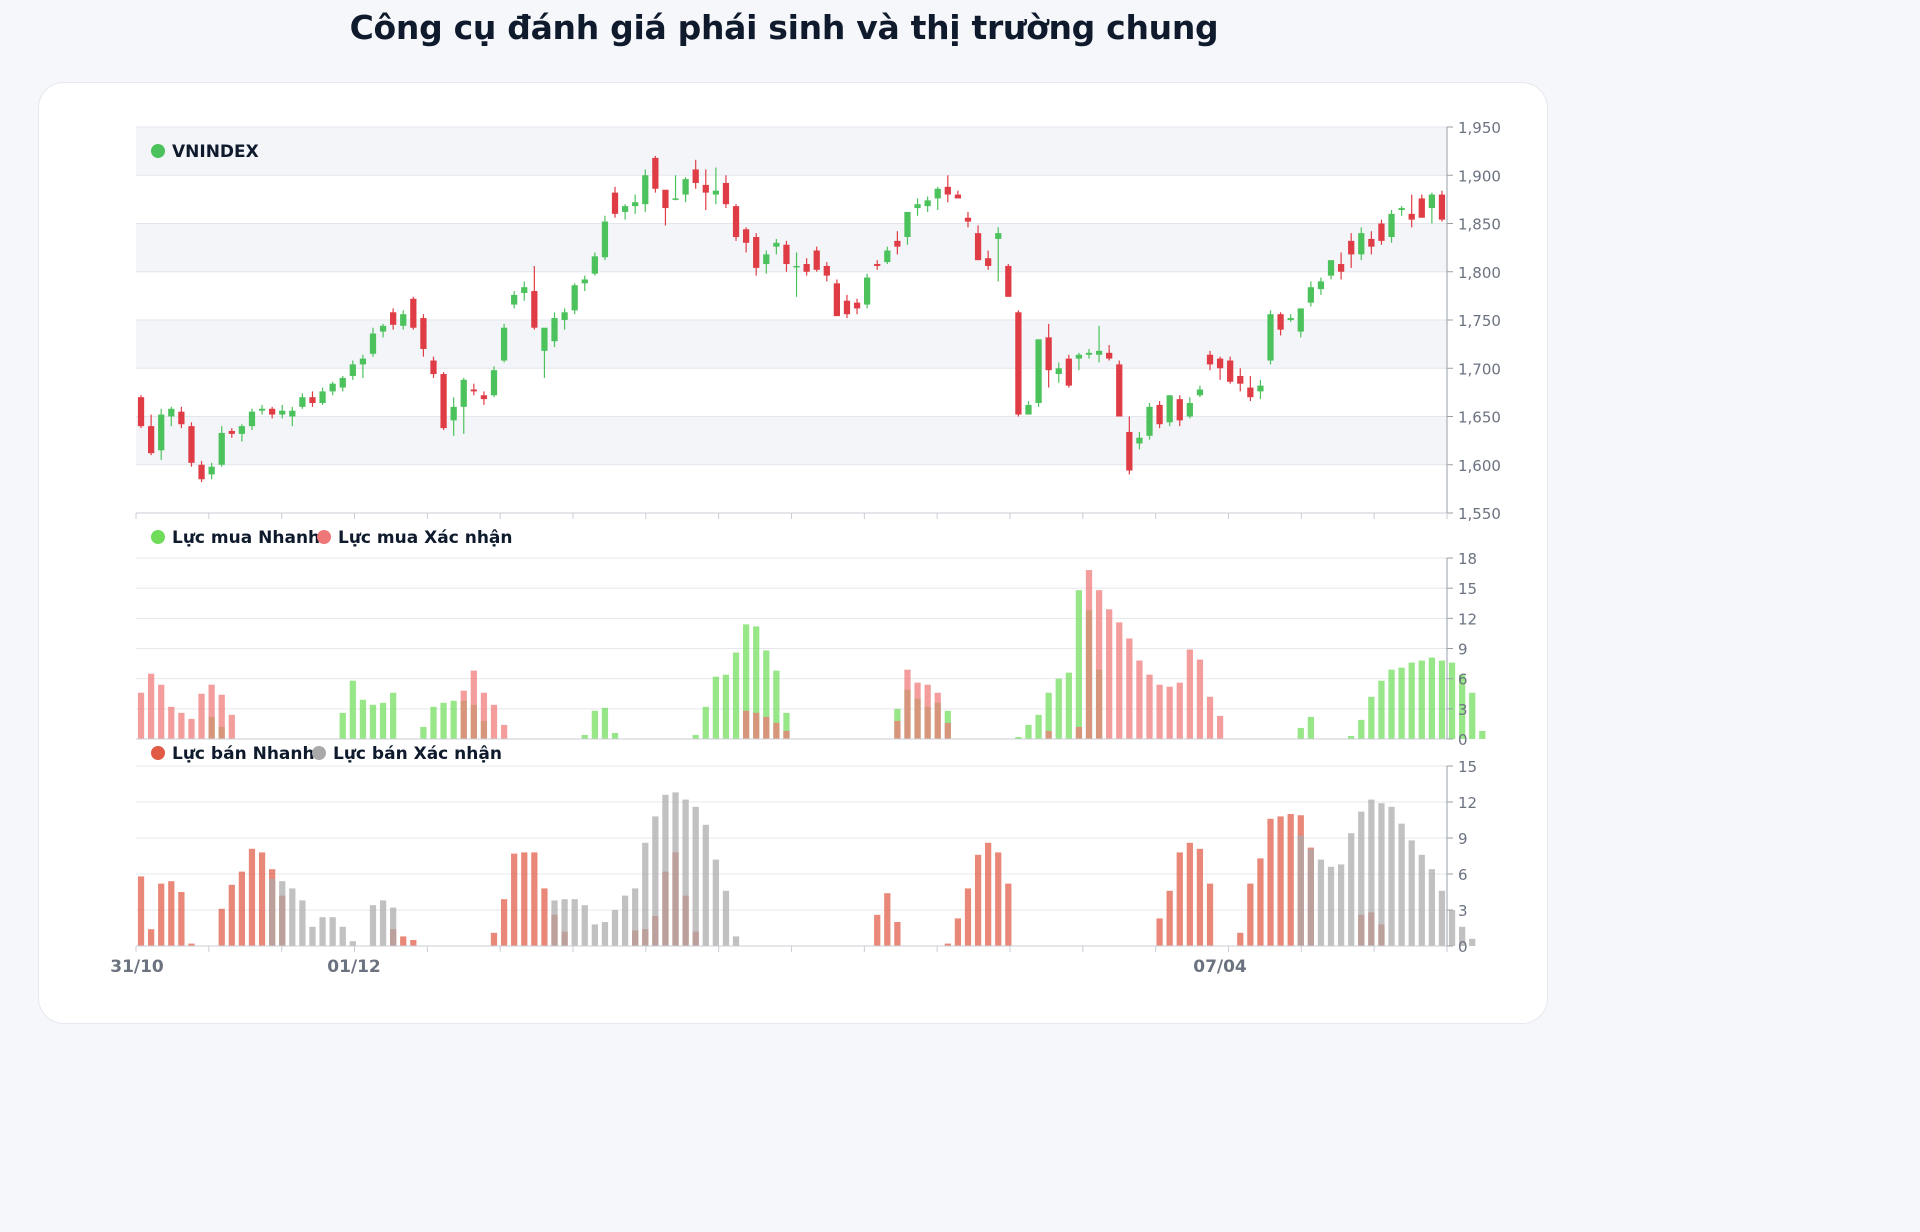 This screenshot has width=1920, height=1232. Describe the element at coordinates (1467, 559) in the screenshot. I see `y-tick-label: 18` at that location.